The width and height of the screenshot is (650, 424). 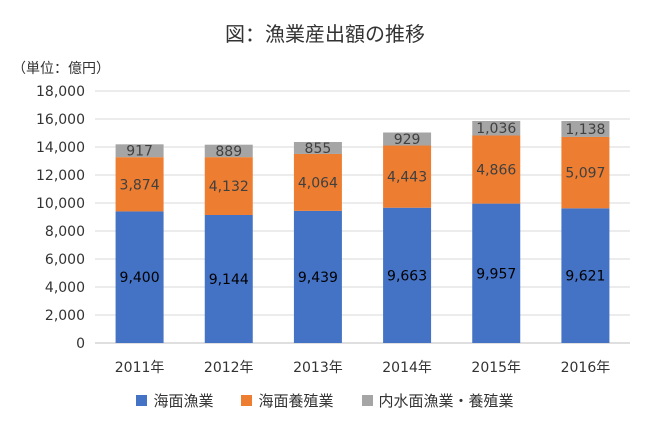 I want to click on y-tick-label: 18,000, so click(x=60, y=92).